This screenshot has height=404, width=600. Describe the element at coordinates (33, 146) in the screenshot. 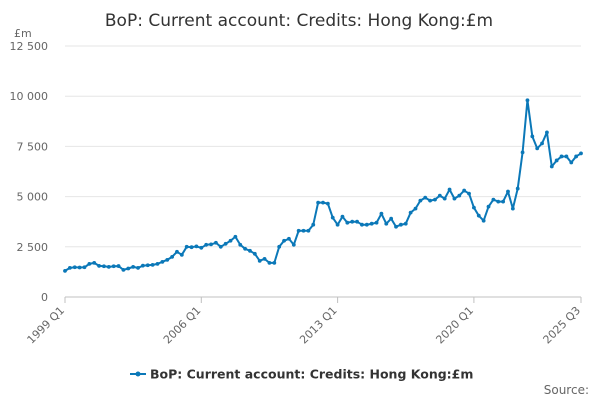

I see `y-tick-label: 7 500` at that location.